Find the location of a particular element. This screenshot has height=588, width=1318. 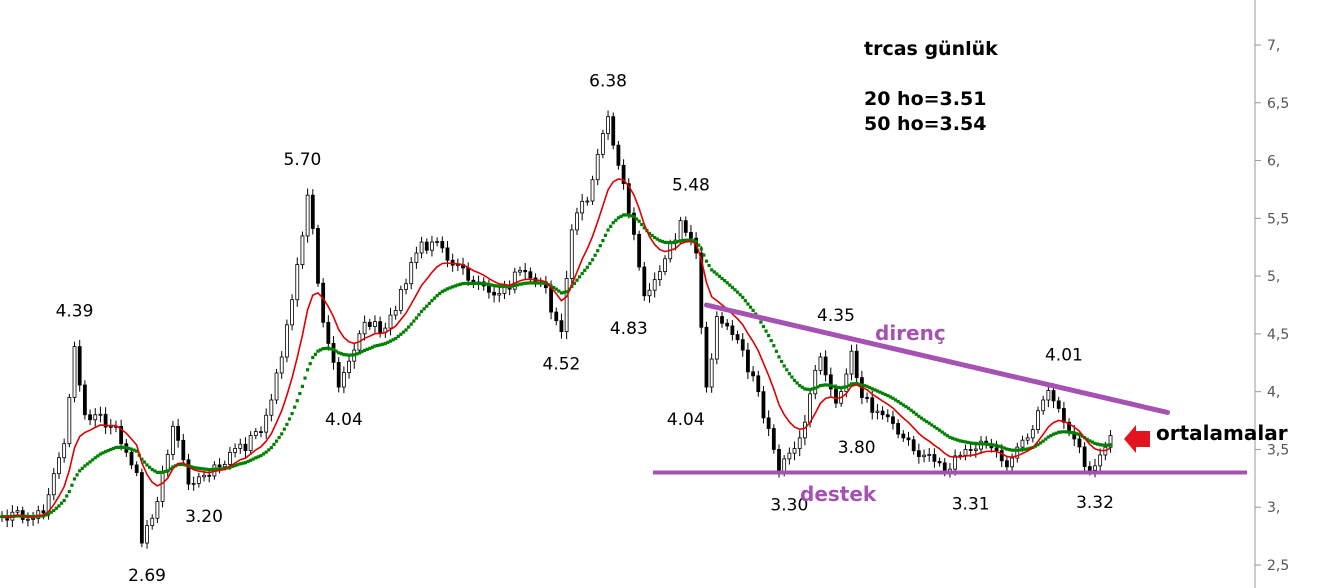

price-annotation: 4.35 is located at coordinates (836, 316).